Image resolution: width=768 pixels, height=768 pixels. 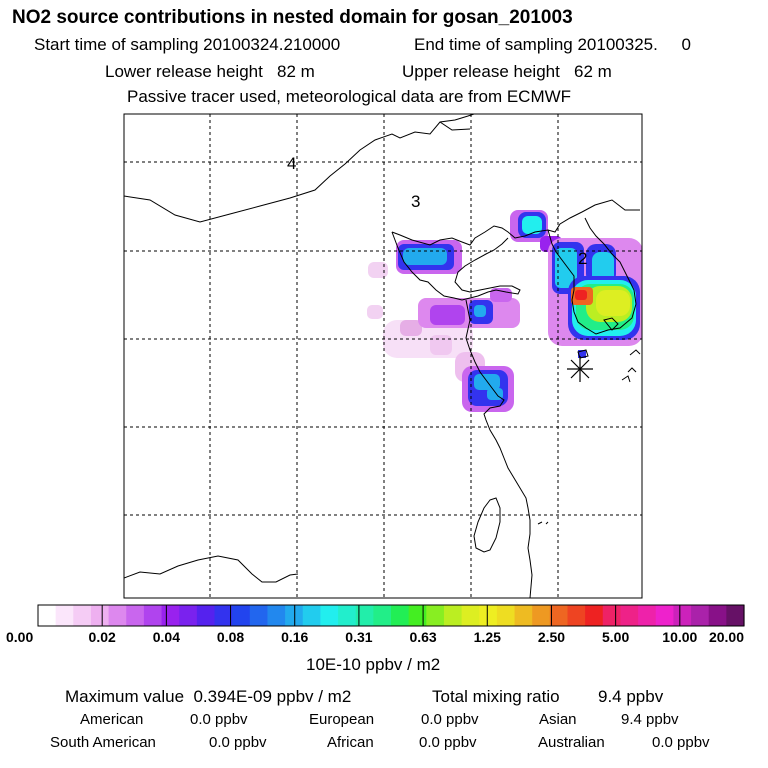 I want to click on coast-islets, so click(x=543, y=523).